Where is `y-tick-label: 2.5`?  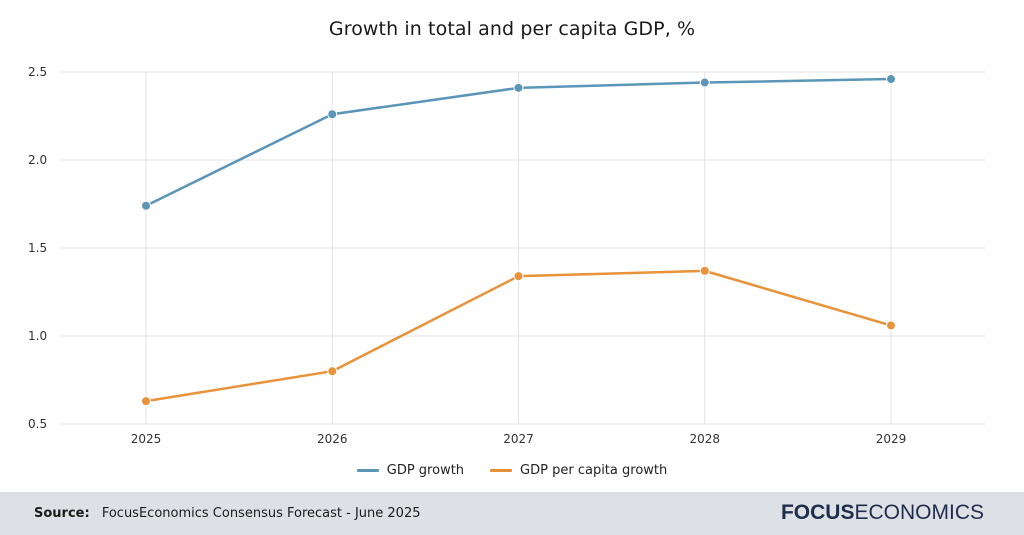
y-tick-label: 2.5 is located at coordinates (37, 72).